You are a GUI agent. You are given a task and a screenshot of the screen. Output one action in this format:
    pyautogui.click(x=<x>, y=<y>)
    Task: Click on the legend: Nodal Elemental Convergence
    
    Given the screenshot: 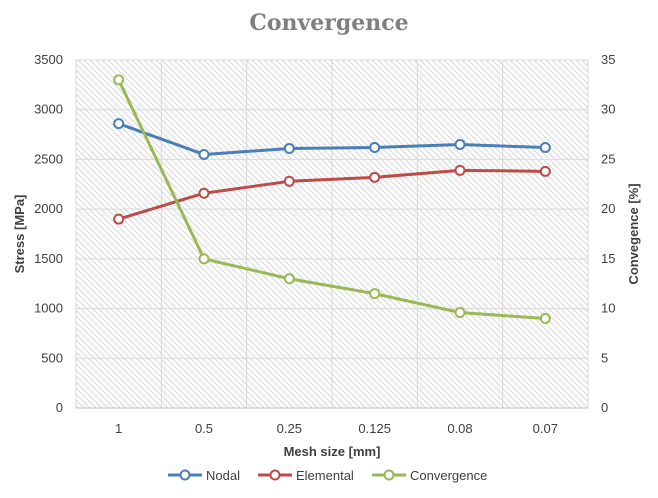 What is the action you would take?
    pyautogui.click(x=327, y=475)
    